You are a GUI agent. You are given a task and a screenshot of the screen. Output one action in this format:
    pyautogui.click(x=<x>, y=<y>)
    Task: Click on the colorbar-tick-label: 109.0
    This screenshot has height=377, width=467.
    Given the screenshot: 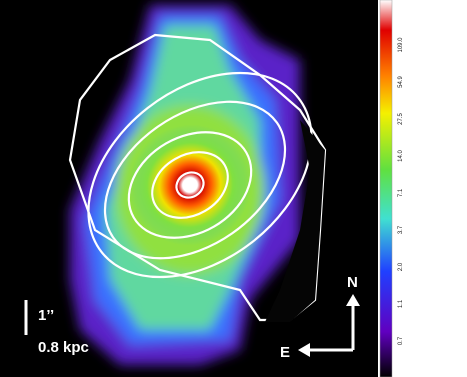 What is the action you would take?
    pyautogui.click(x=401, y=45)
    